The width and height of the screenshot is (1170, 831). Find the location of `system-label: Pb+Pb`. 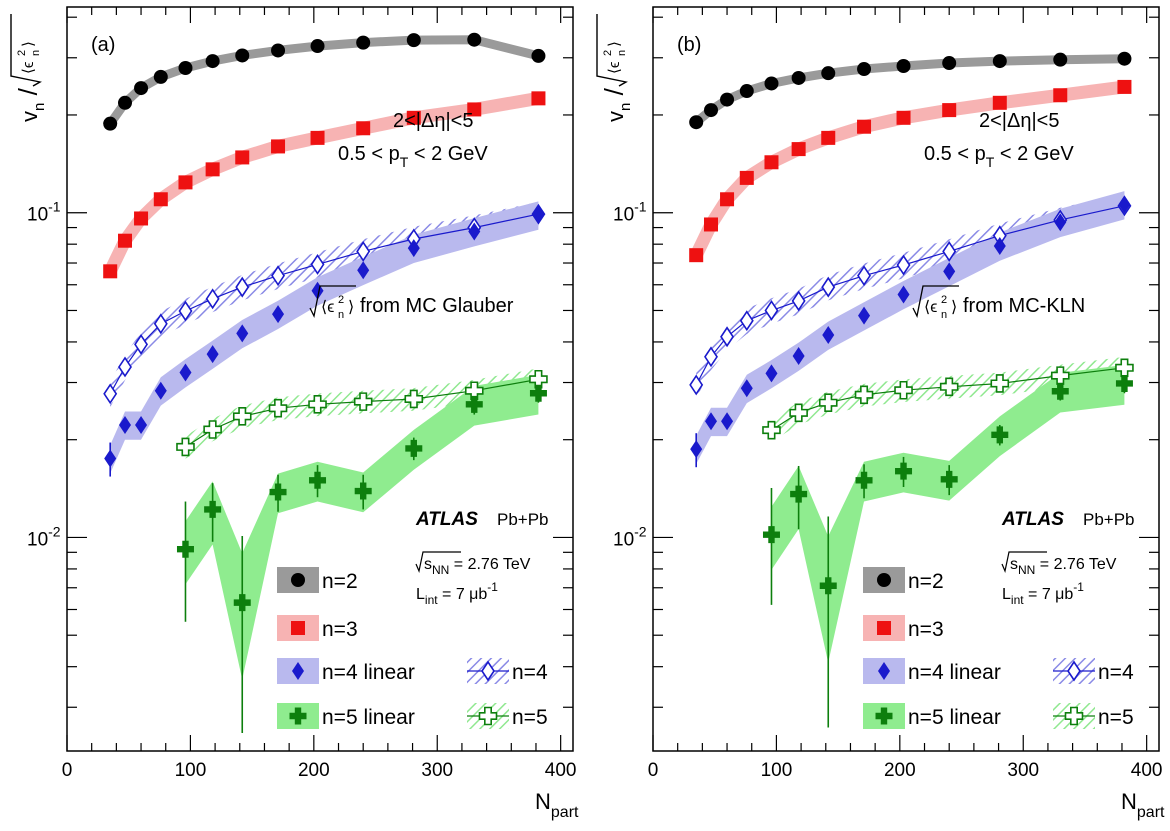

system-label: Pb+Pb is located at coordinates (523, 519).